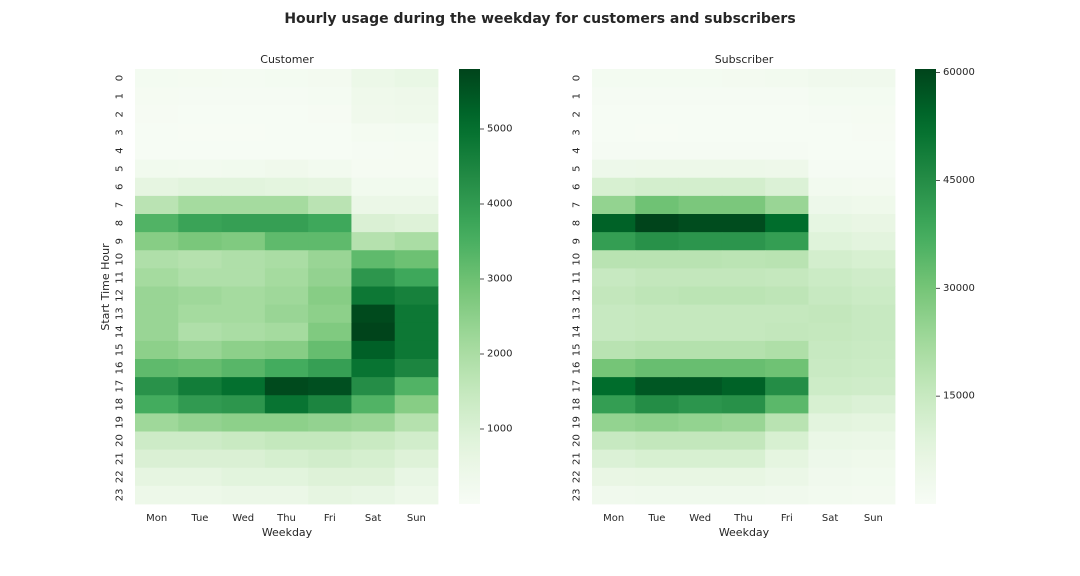  What do you see at coordinates (120, 313) in the screenshot?
I see `y-tick-label: 13` at bounding box center [120, 313].